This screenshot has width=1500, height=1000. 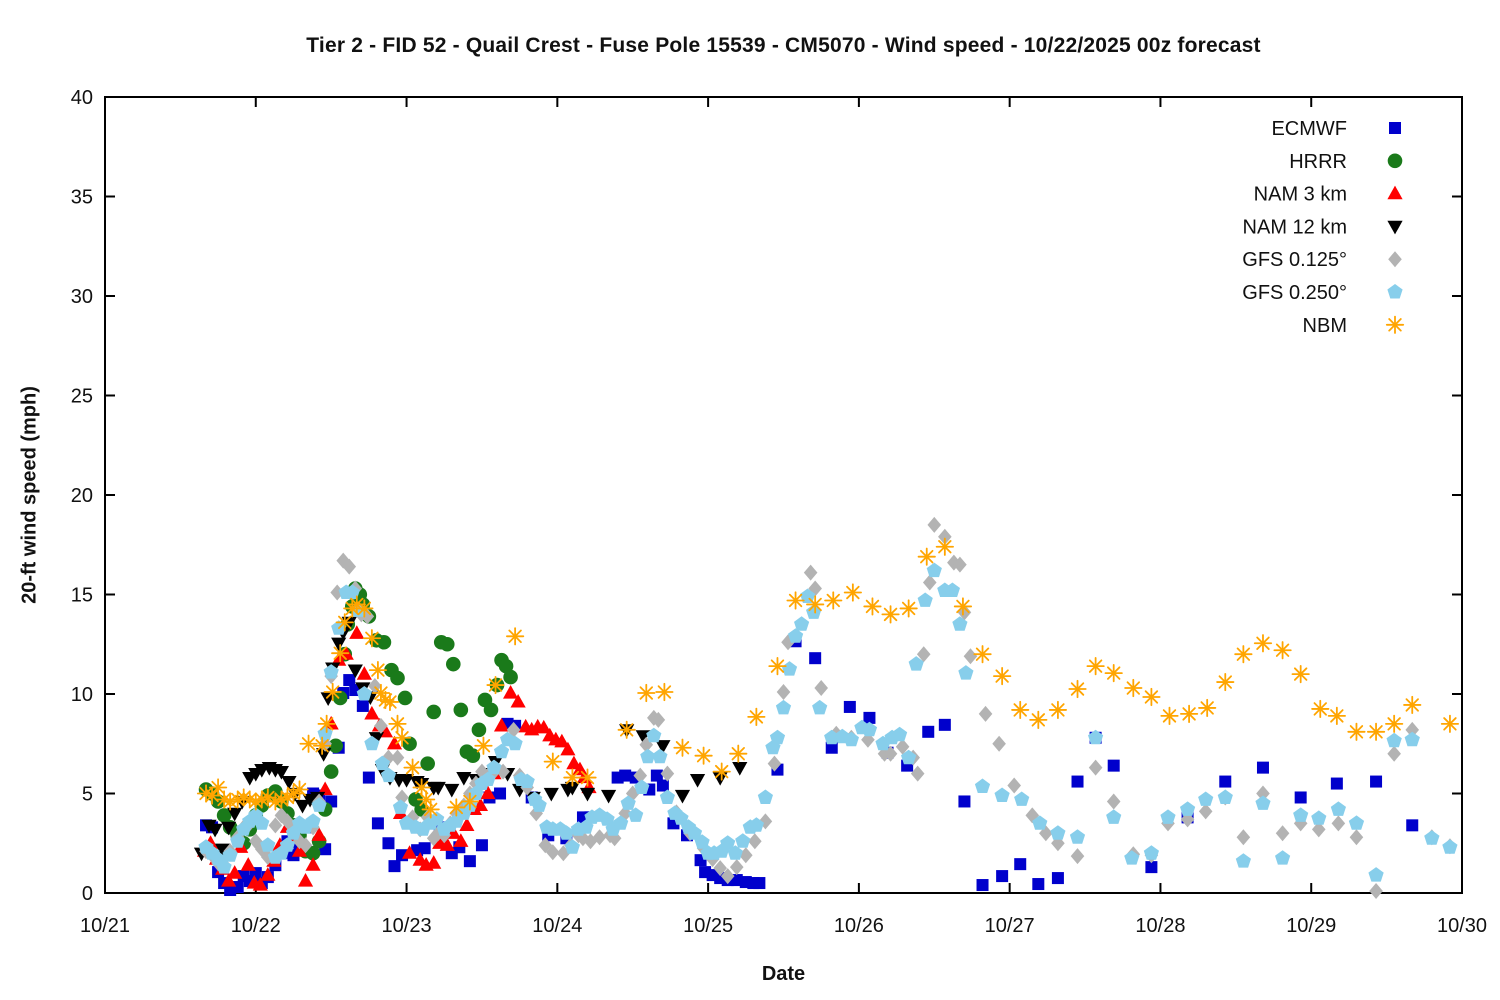 What do you see at coordinates (256, 926) in the screenshot?
I see `x-tick-label: 10/22` at bounding box center [256, 926].